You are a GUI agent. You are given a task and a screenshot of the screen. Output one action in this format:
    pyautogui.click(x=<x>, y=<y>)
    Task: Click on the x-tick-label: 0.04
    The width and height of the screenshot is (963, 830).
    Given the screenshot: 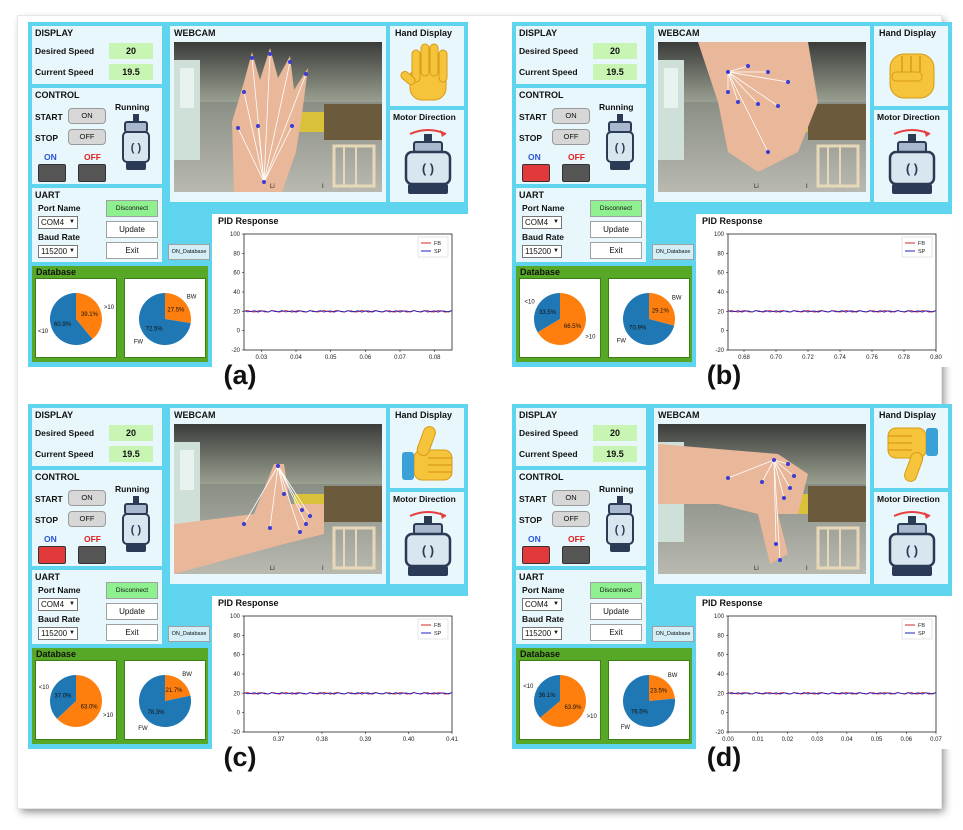 What is the action you would take?
    pyautogui.click(x=296, y=358)
    